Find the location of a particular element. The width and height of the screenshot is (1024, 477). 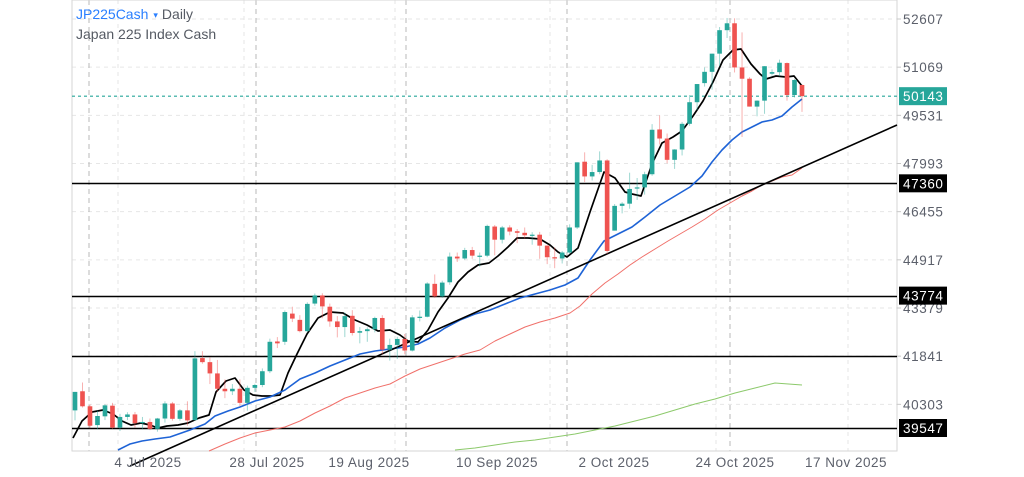

price-badge-text: 50143 is located at coordinates (923, 96).